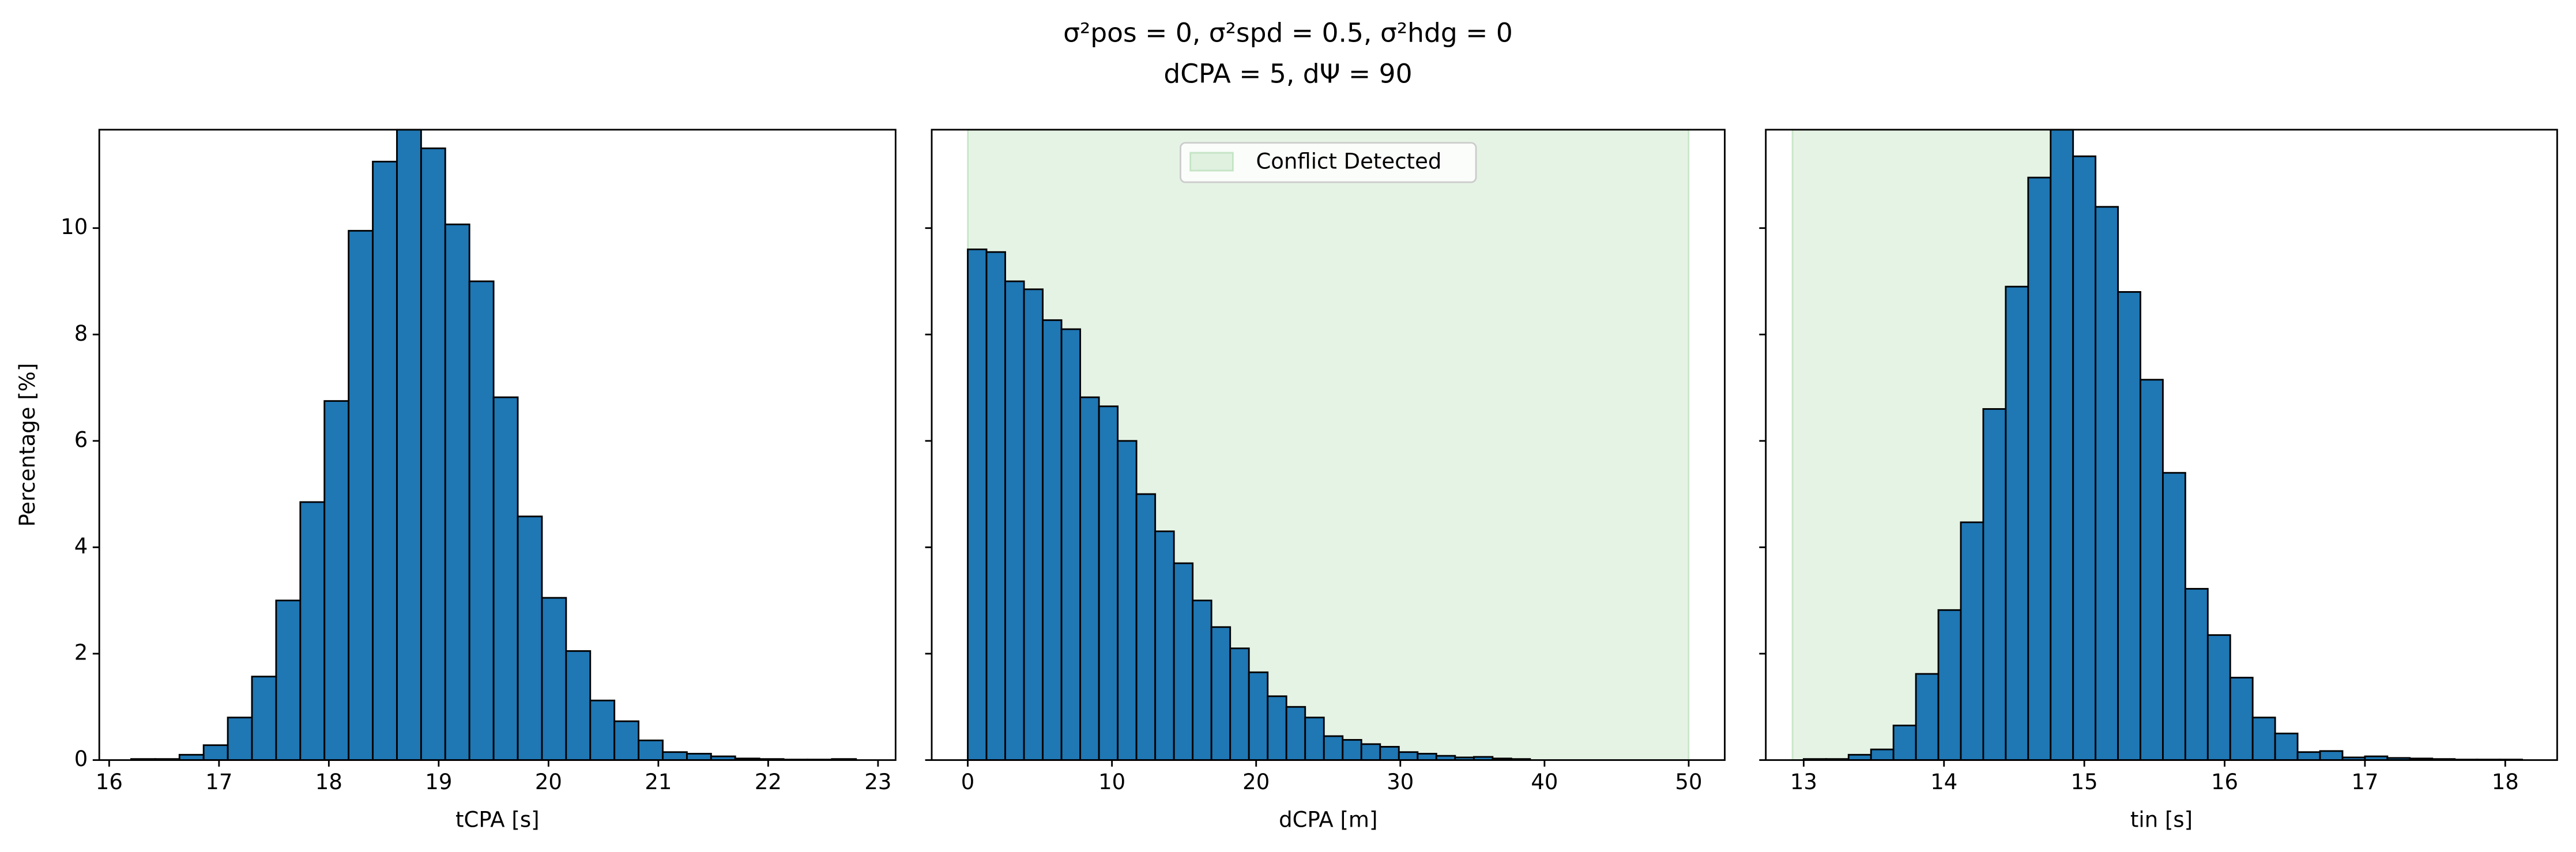 The width and height of the screenshot is (2576, 852). Describe the element at coordinates (1328, 819) in the screenshot. I see `x-axis-label: dCPA [m]` at that location.